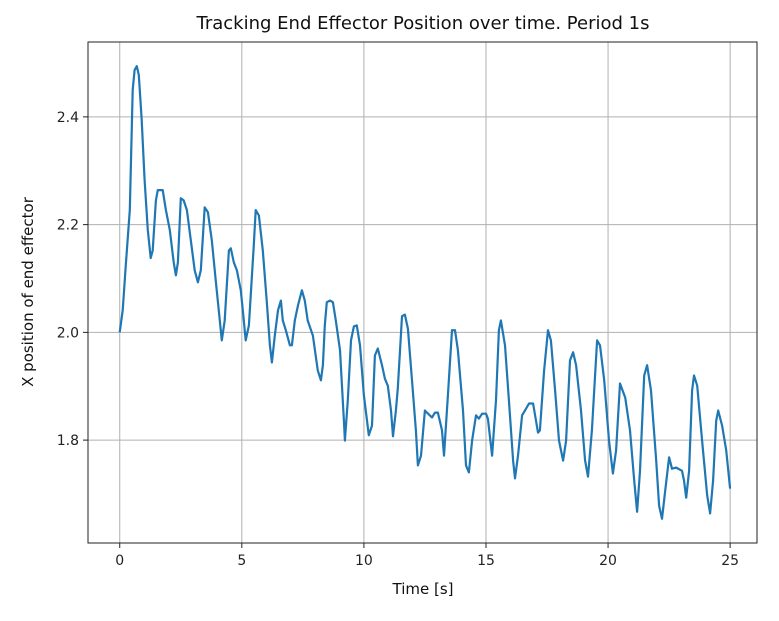  What do you see at coordinates (486, 561) in the screenshot?
I see `x-tick-label: 15` at bounding box center [486, 561].